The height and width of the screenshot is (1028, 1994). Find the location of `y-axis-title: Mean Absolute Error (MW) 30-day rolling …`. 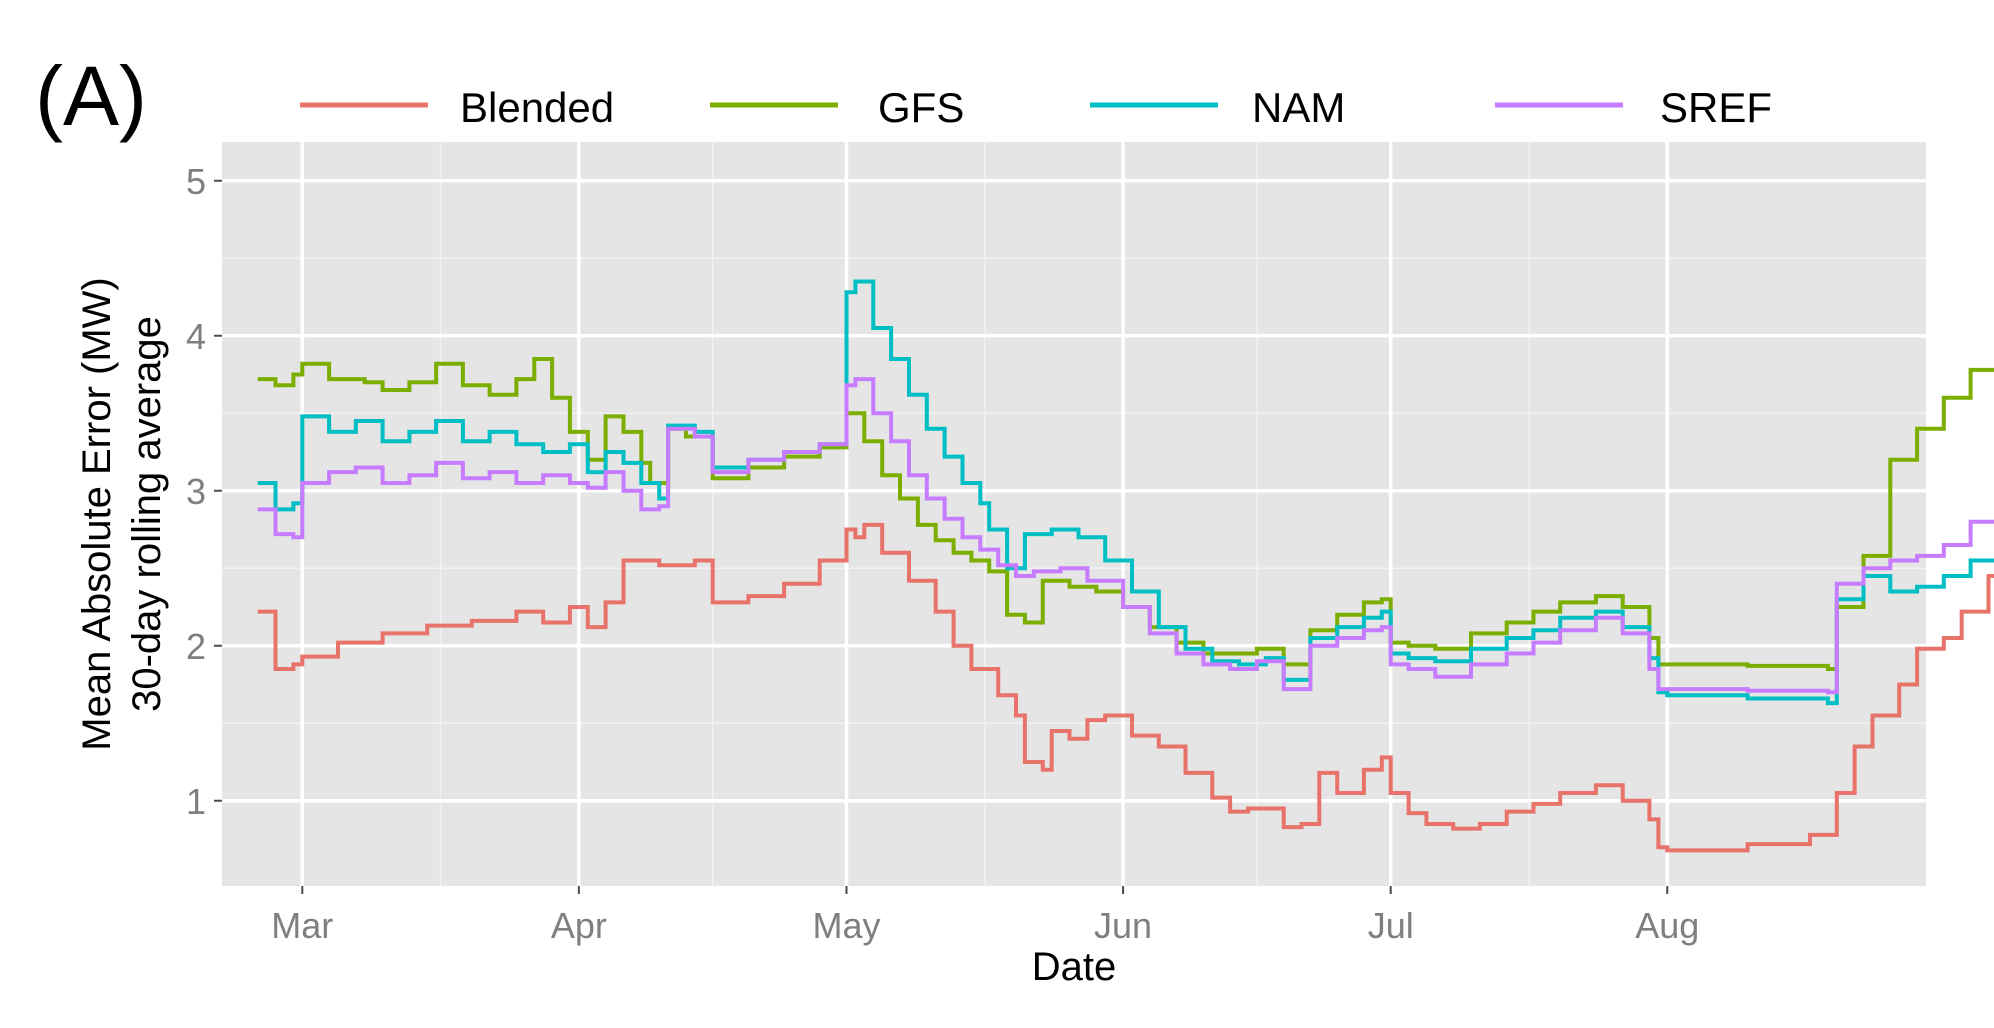

y-axis-title: Mean Absolute Error (MW) 30-day rolling … is located at coordinates (122, 513).